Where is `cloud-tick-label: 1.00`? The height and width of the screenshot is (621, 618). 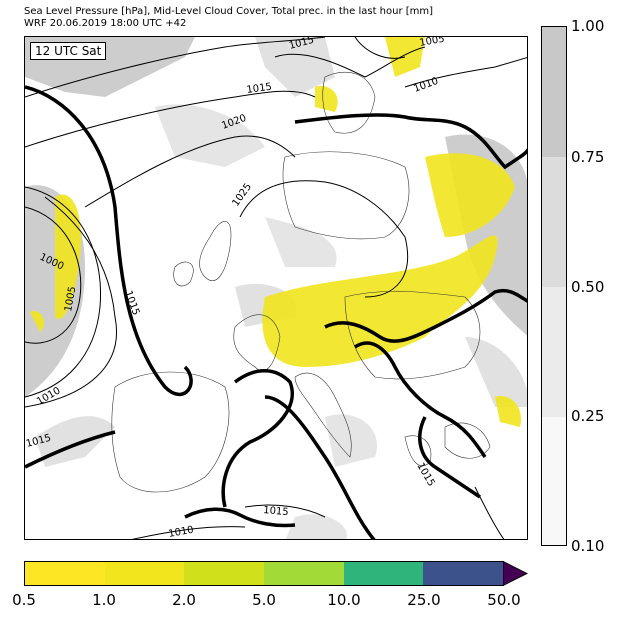
cloud-tick-label: 1.00 is located at coordinates (588, 26).